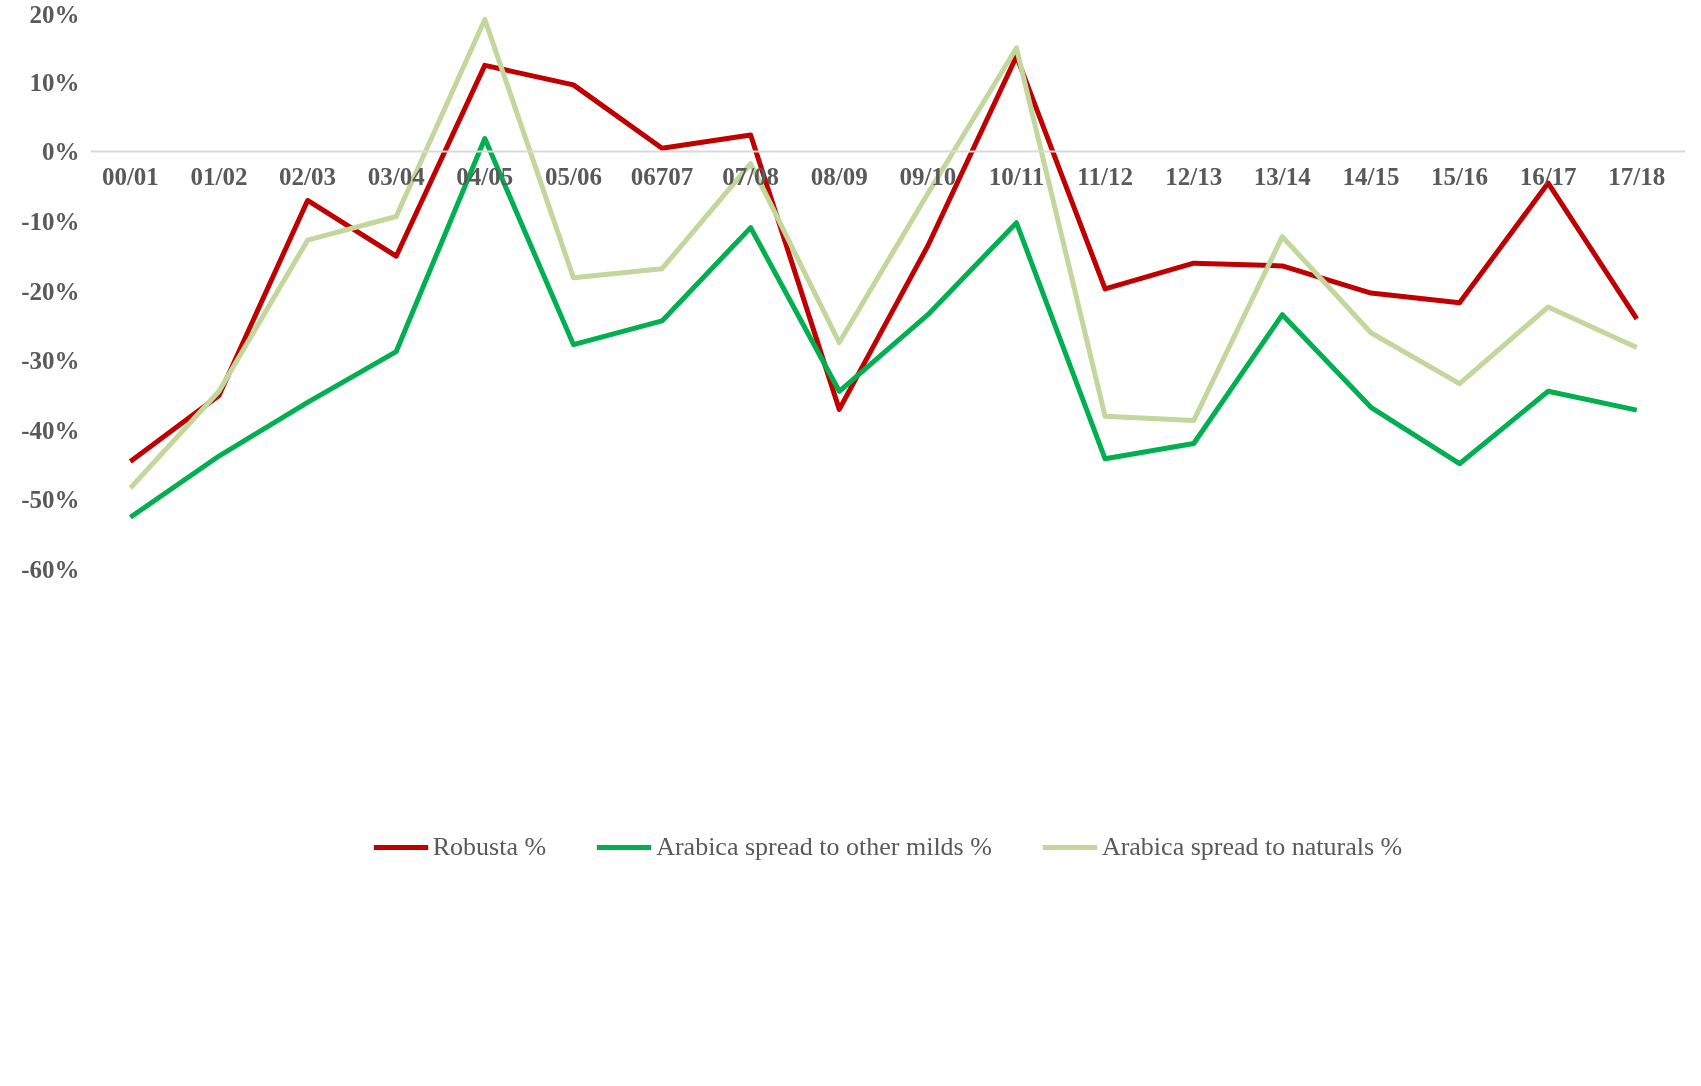 This screenshot has width=1701, height=1086. Describe the element at coordinates (1282, 176) in the screenshot. I see `x-tick-label: 13/14` at that location.